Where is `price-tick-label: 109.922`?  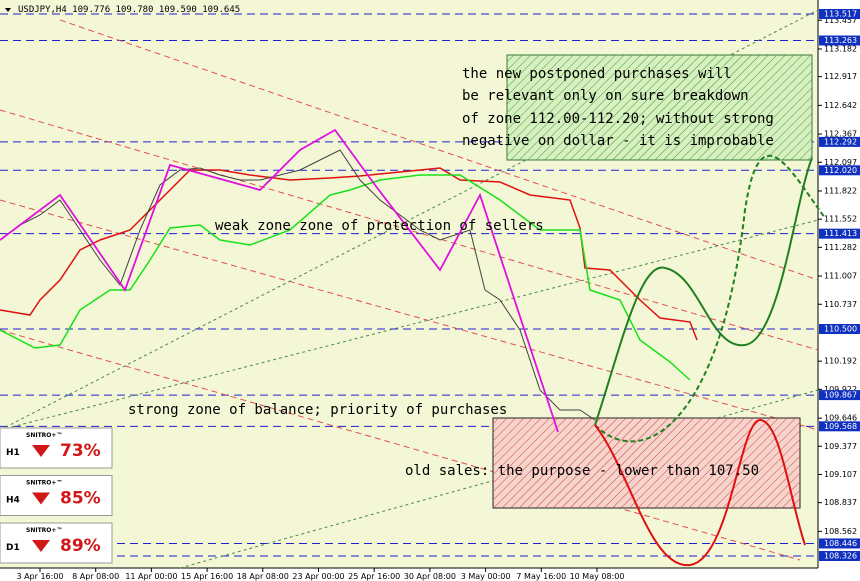
price-tick-label: 109.922 is located at coordinates (840, 389).